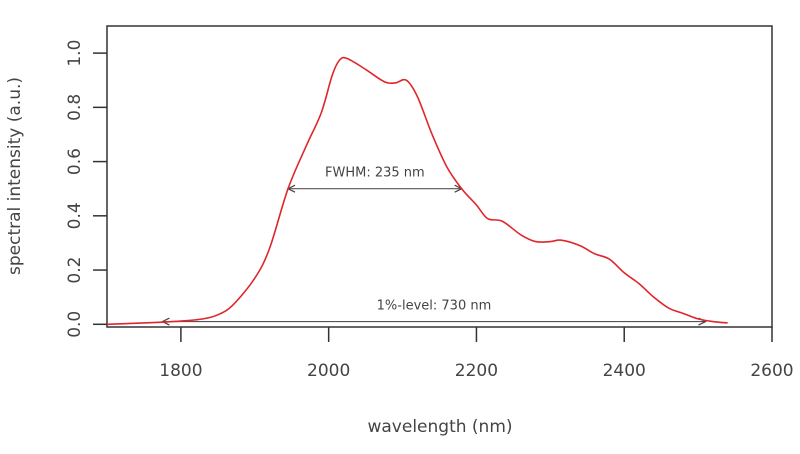 Image resolution: width=800 pixels, height=454 pixels. What do you see at coordinates (75, 107) in the screenshot?
I see `y-tick-label: 0.8` at bounding box center [75, 107].